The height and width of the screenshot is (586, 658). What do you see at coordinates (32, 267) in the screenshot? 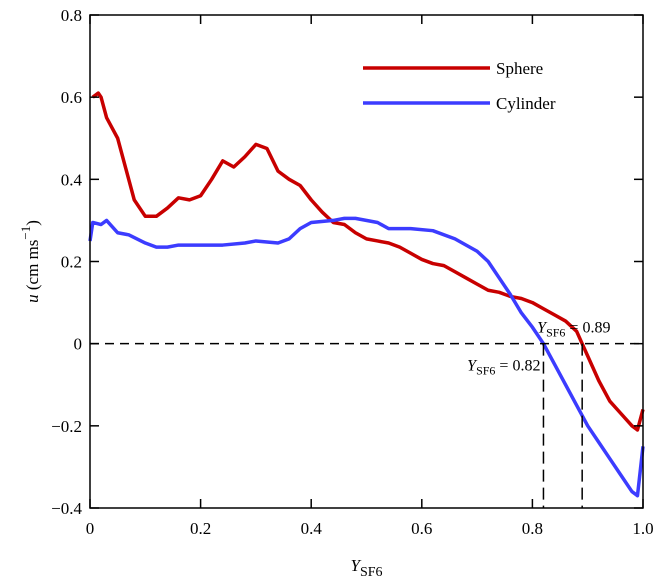
I see `y-label-unit: (cm ms` at bounding box center [32, 267].